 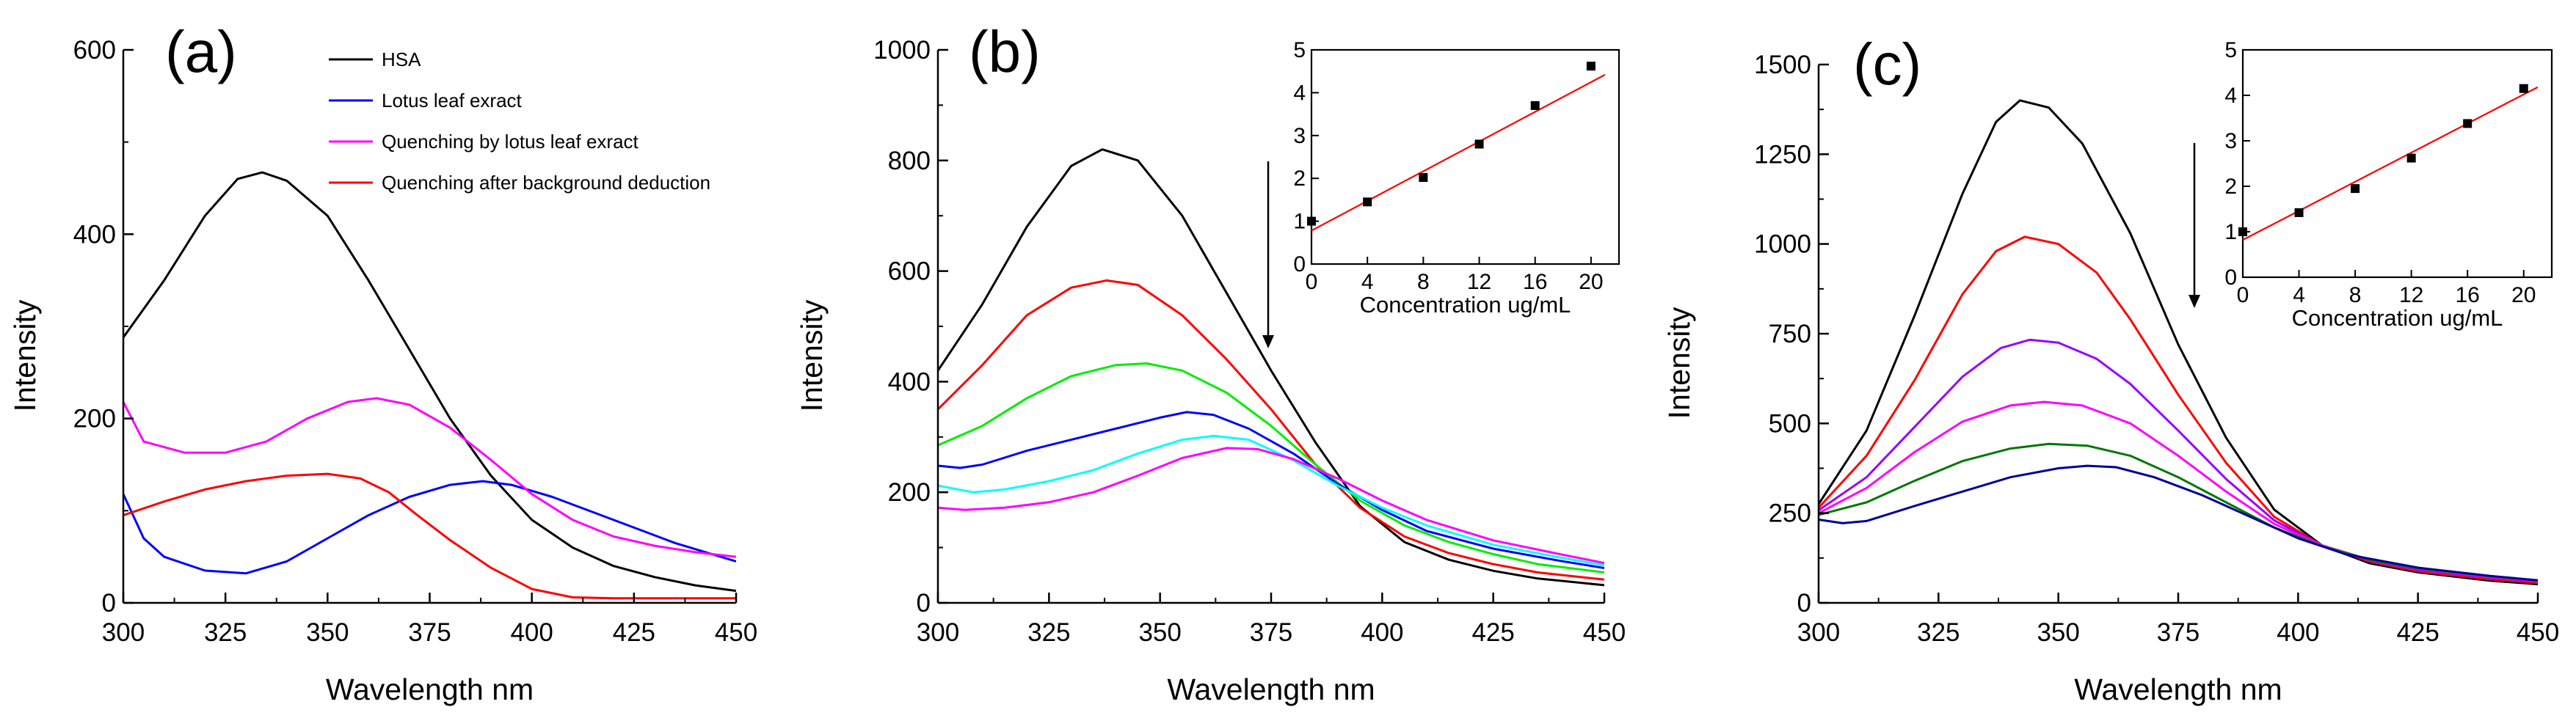 What do you see at coordinates (201, 52) in the screenshot?
I see `panel-label: (a)` at bounding box center [201, 52].